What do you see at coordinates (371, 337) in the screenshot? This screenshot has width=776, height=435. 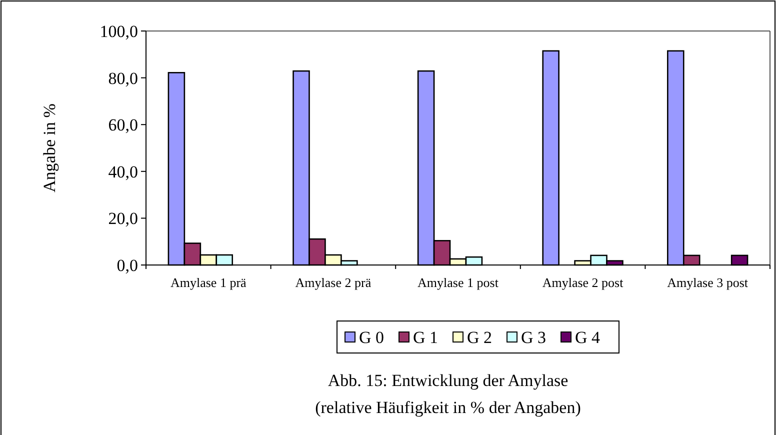 I see `legend-label: G 0` at bounding box center [371, 337].